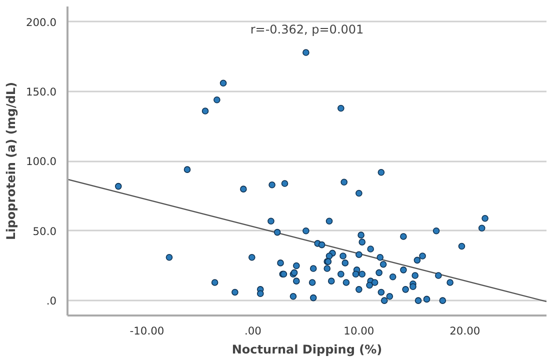 The height and width of the screenshot is (359, 550). What do you see at coordinates (11, 161) in the screenshot?
I see `y-axis-title: Lipoprotein (a) (mg/dL)` at bounding box center [11, 161].